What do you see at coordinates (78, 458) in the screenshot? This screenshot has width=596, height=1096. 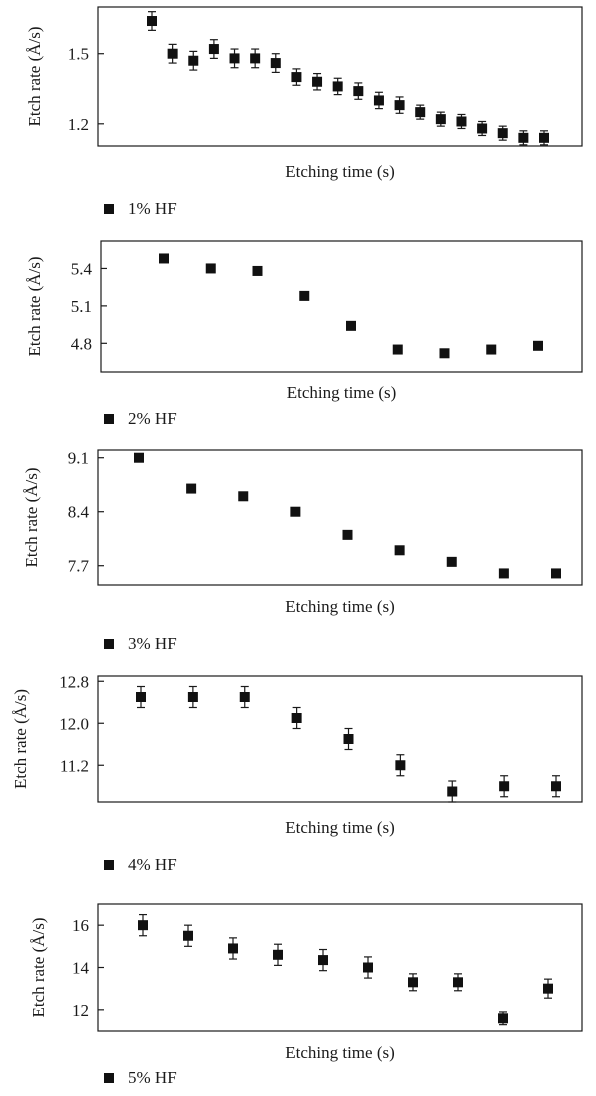 I see `y-tick-label: 9.1` at bounding box center [78, 458].